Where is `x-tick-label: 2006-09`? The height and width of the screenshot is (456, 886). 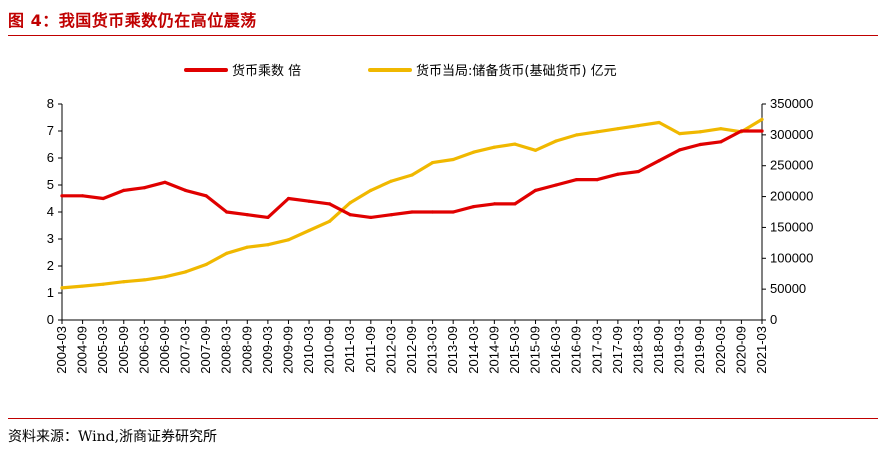 x-tick-label: 2006-09 is located at coordinates (164, 350).